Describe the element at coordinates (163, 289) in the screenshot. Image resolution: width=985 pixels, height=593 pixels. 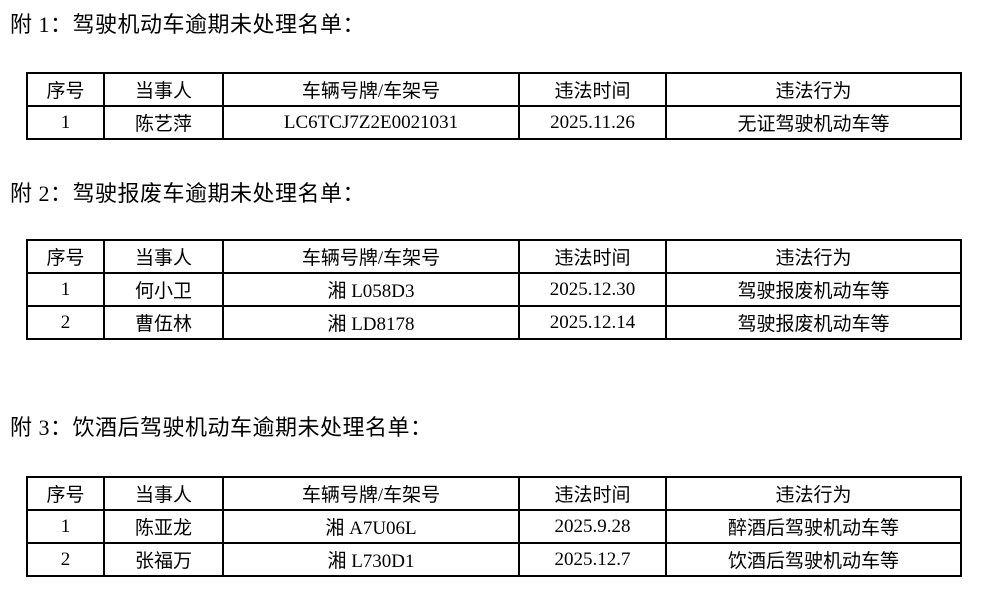
I see `cell-party: 何小卫` at that location.